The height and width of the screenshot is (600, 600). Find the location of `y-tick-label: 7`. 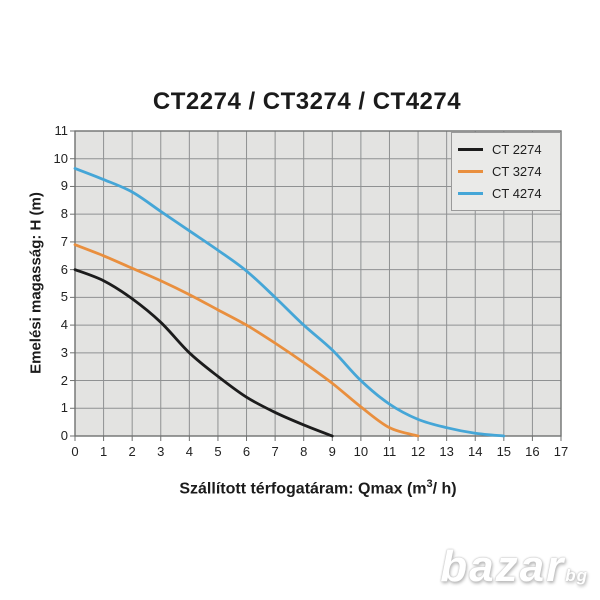

y-tick-label: 7 is located at coordinates (64, 241).